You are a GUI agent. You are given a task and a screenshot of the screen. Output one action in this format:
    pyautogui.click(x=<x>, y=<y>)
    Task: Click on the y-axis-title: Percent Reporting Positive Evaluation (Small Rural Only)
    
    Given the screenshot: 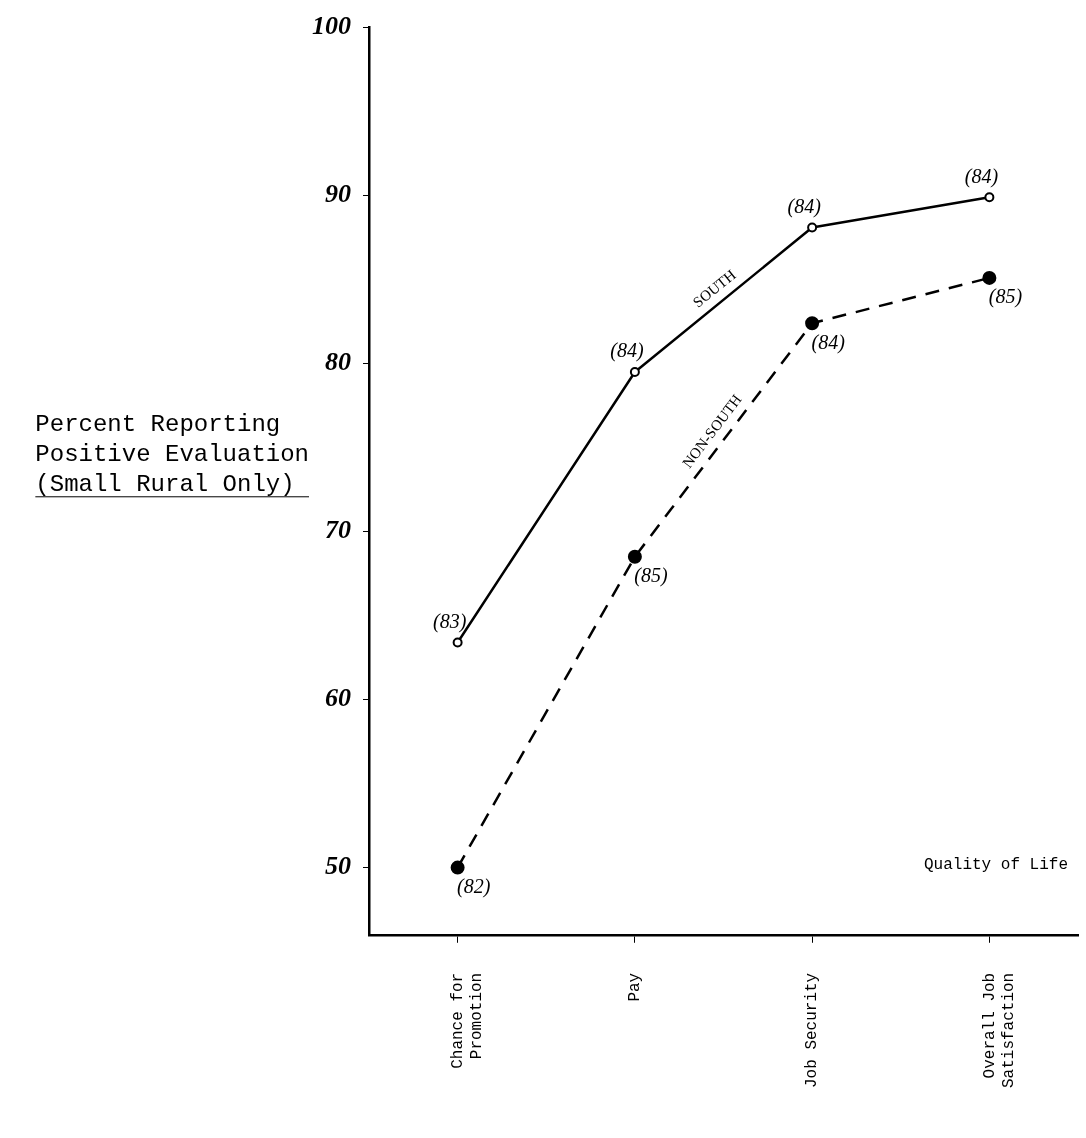 What is the action you would take?
    pyautogui.click(x=172, y=454)
    